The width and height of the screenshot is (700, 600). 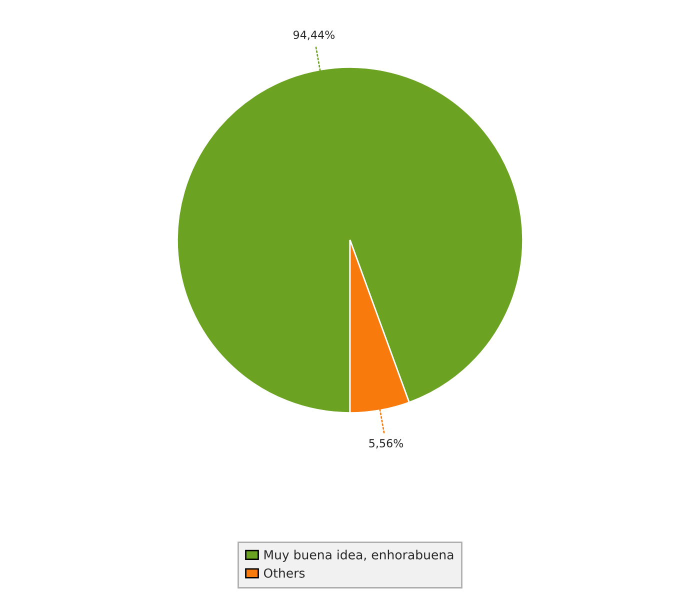 I want to click on legend-label: Muy buena idea, enhorabuena, so click(x=359, y=556).